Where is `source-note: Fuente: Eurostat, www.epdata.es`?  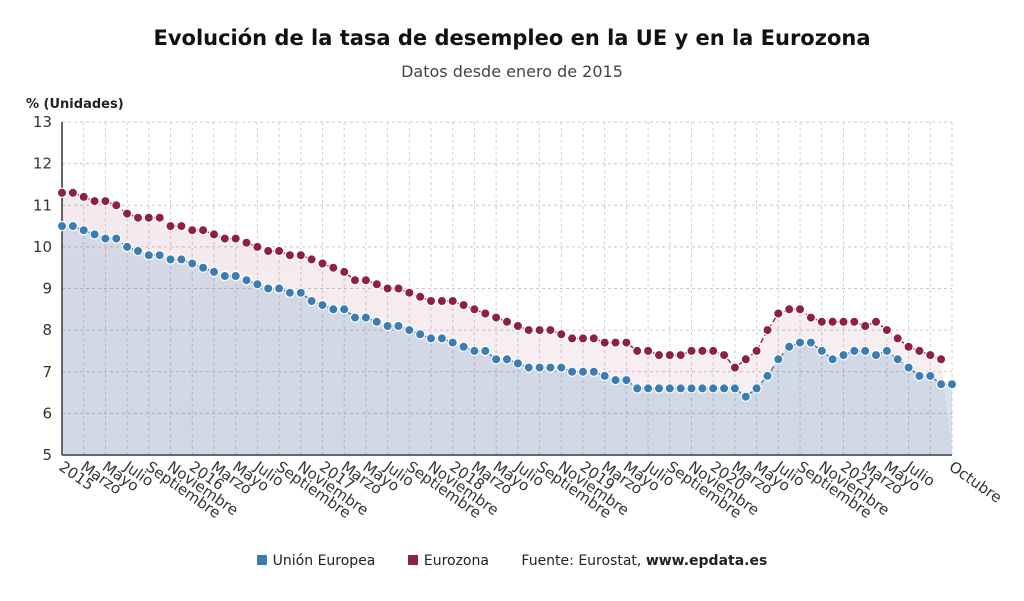 source-note: Fuente: Eurostat, www.epdata.es is located at coordinates (644, 561).